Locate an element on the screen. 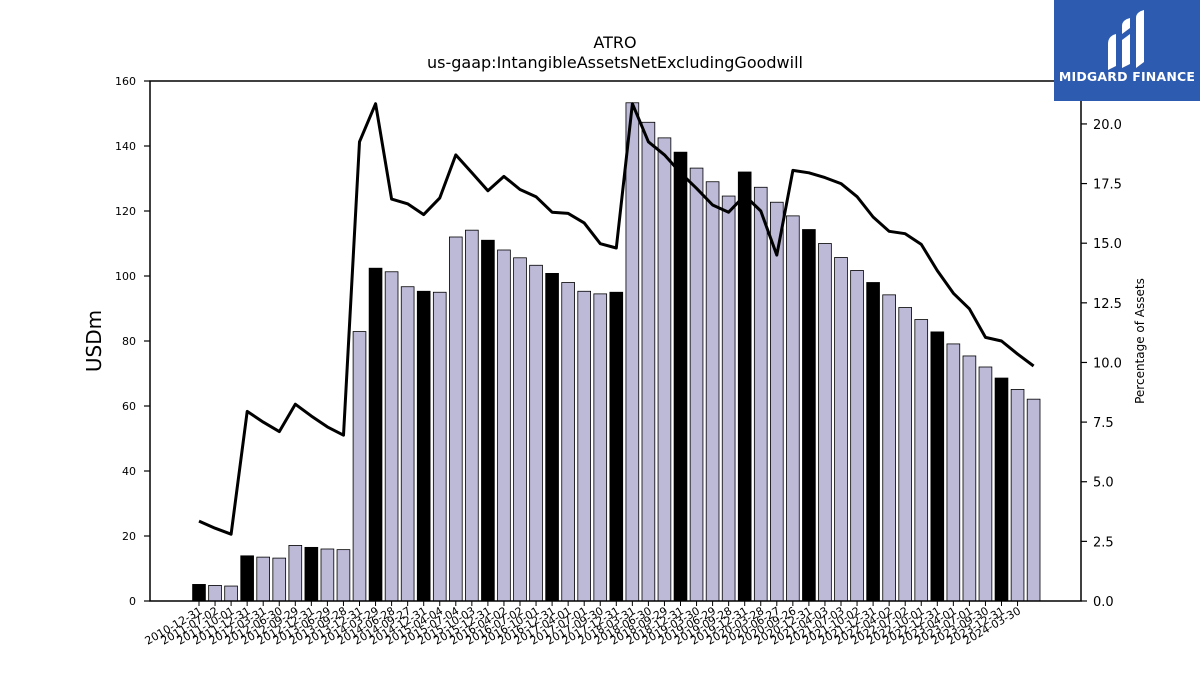 The width and height of the screenshot is (1200, 675). y2-tick-label: 2.5 is located at coordinates (1103, 542).